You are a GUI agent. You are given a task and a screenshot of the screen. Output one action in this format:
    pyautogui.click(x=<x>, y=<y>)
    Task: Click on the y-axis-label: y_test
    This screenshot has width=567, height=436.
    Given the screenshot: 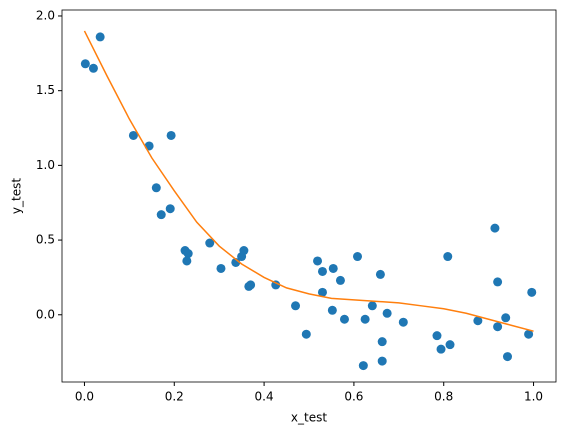 What is the action you would take?
    pyautogui.click(x=17, y=196)
    